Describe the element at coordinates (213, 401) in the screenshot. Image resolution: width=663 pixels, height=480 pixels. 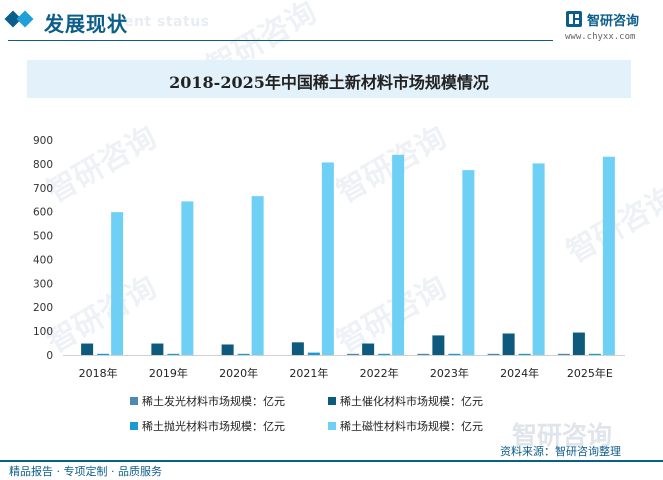
I see `legend-label: 稀土发光材料市场规模：亿元` at that location.